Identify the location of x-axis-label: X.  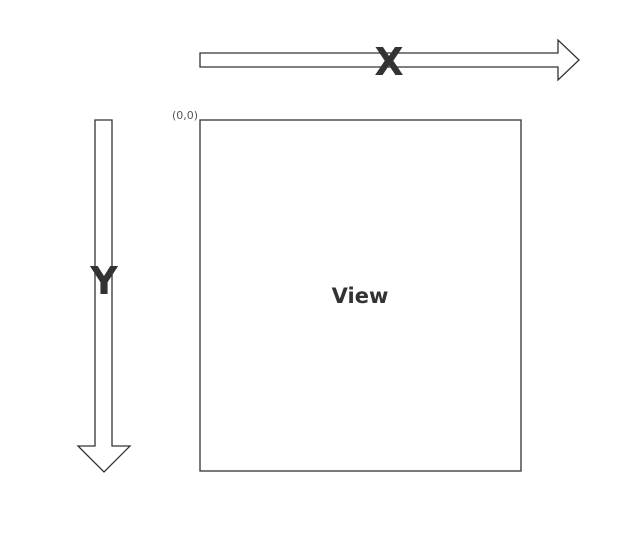
(388, 62).